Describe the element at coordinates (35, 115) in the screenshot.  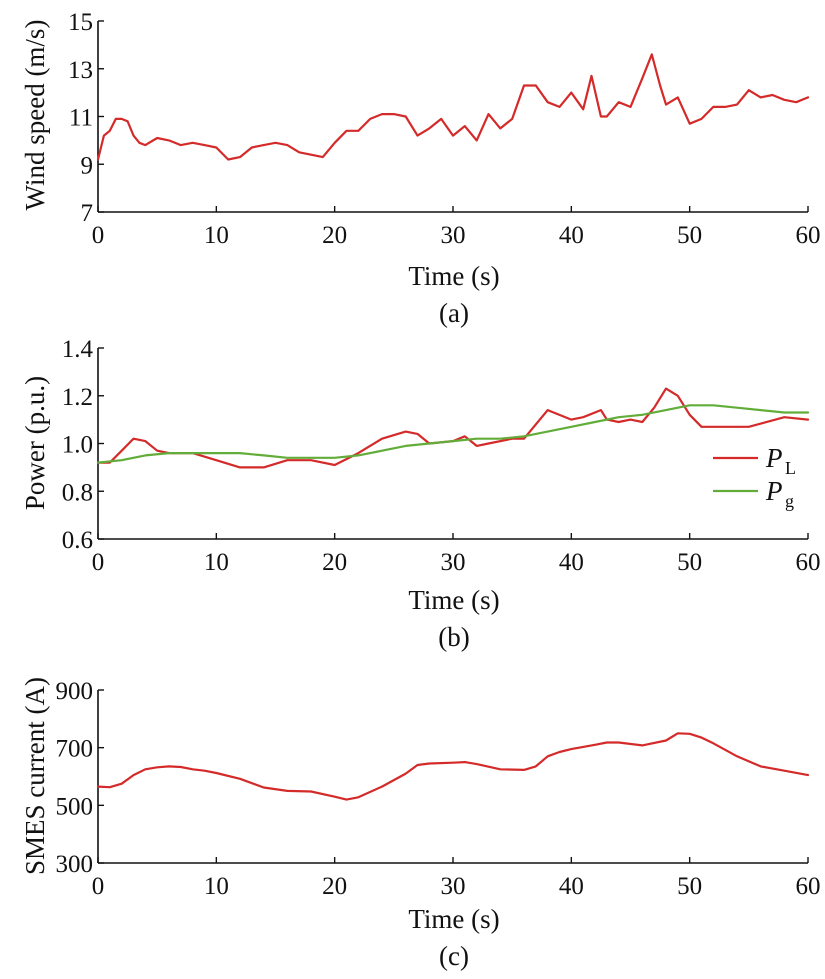
I see `y-axis-label: Wind speed (m/s)` at that location.